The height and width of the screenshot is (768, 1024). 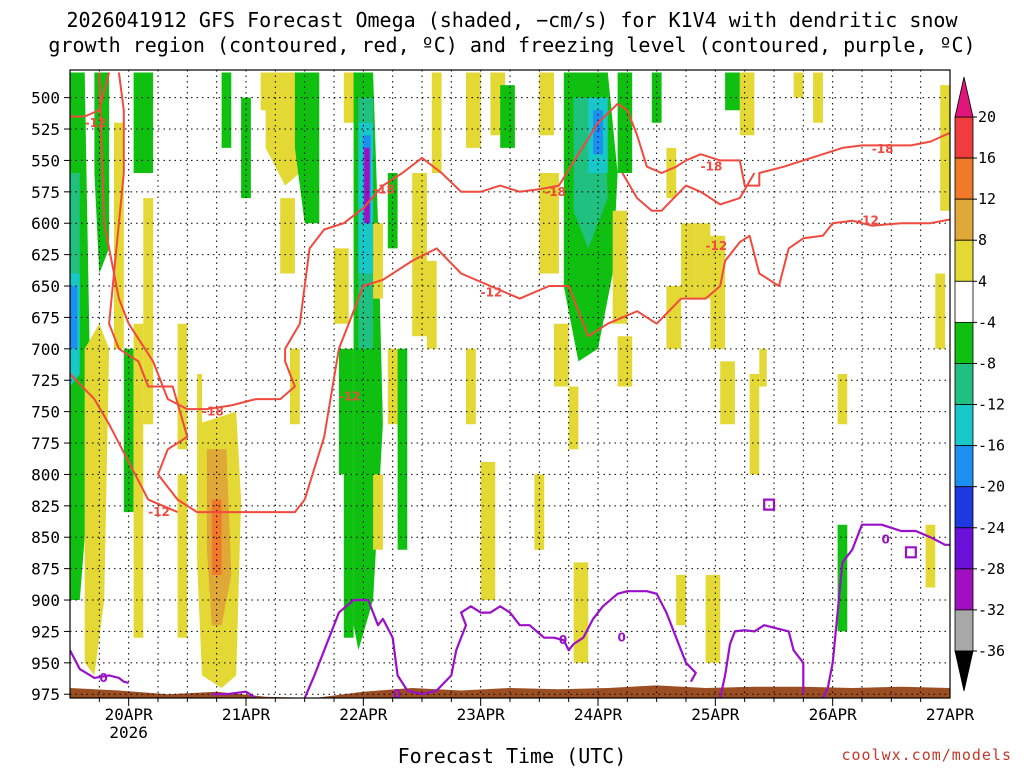 I want to click on colorbar-tick-label: 8, so click(x=982, y=240).